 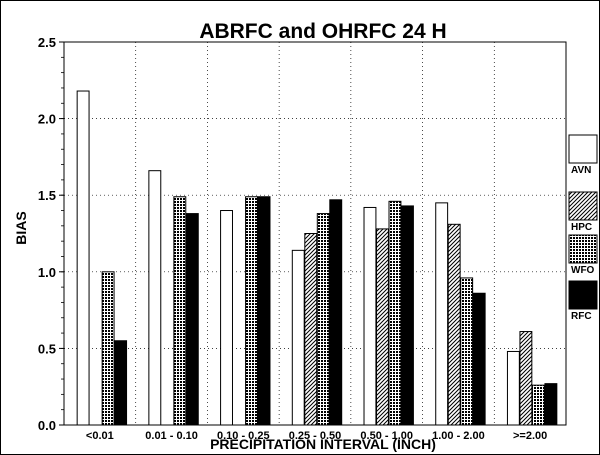 What do you see at coordinates (21, 227) in the screenshot?
I see `y-axis-label: BIAS` at bounding box center [21, 227].